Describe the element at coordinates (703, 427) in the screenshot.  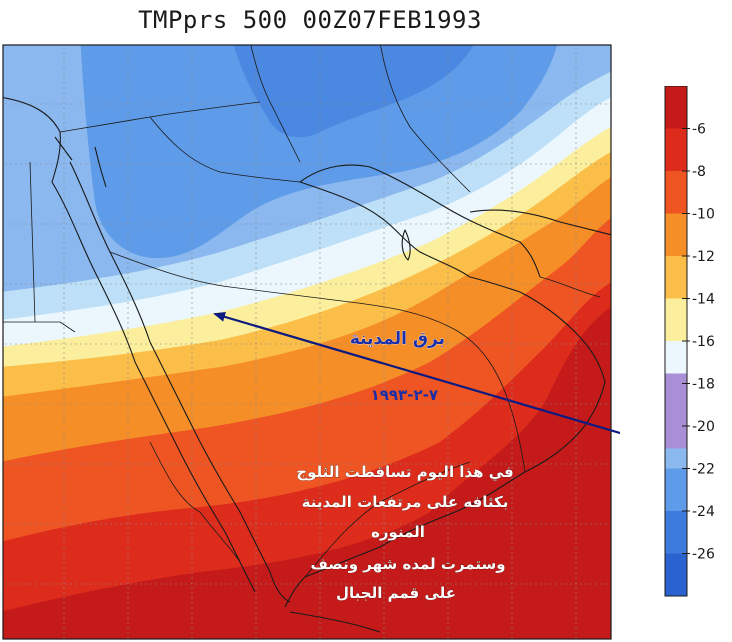
I see `colorbar-tick-label: -20` at that location.